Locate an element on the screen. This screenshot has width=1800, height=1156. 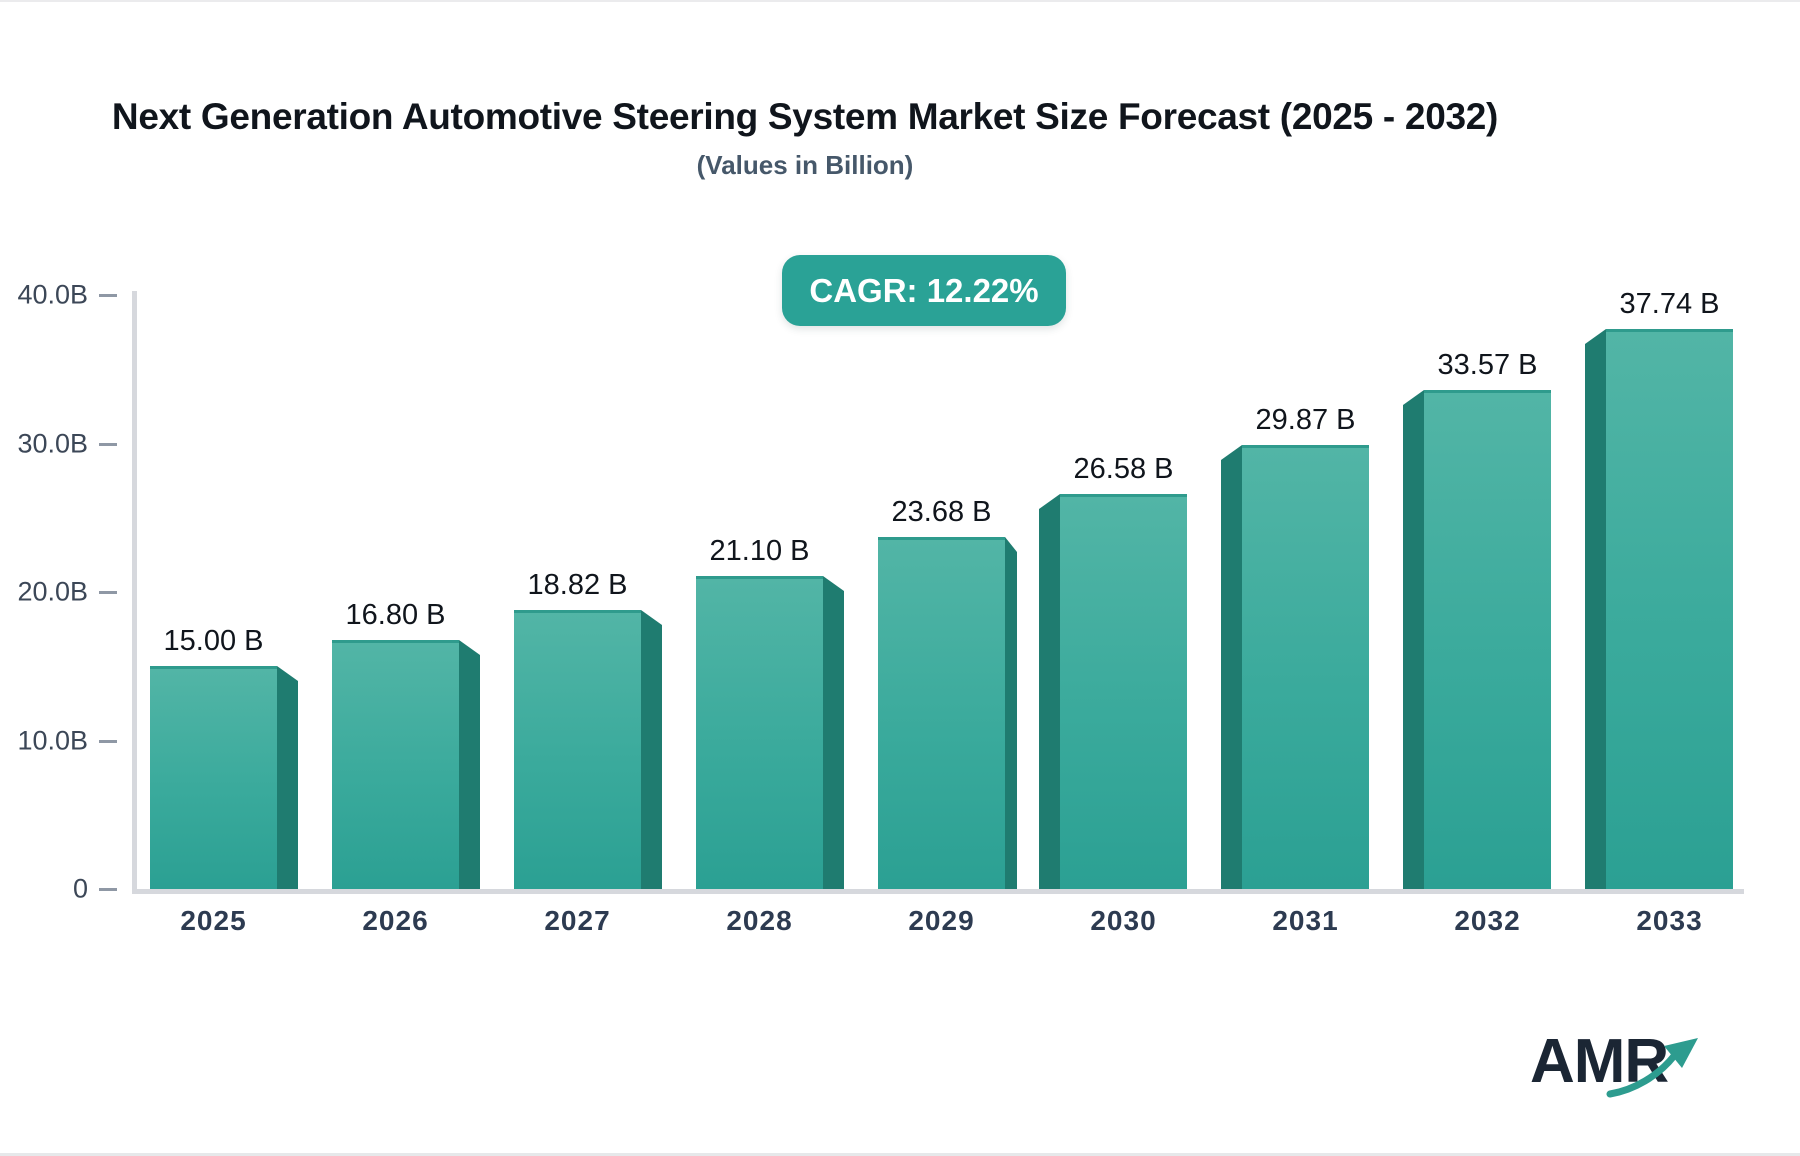
x-axis-label-2033: 2033 is located at coordinates (1669, 920).